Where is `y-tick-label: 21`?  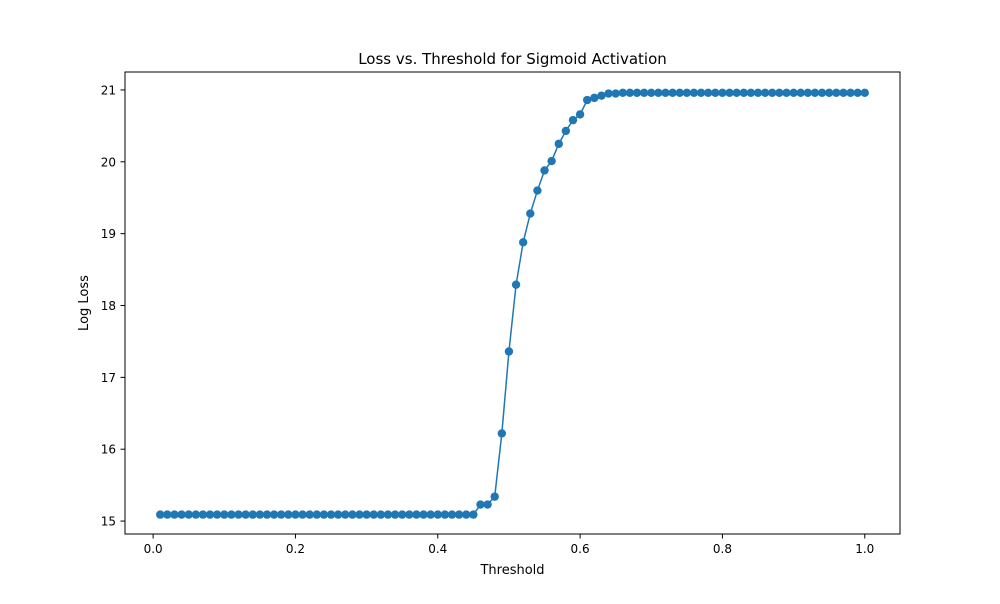 y-tick-label: 21 is located at coordinates (108, 90).